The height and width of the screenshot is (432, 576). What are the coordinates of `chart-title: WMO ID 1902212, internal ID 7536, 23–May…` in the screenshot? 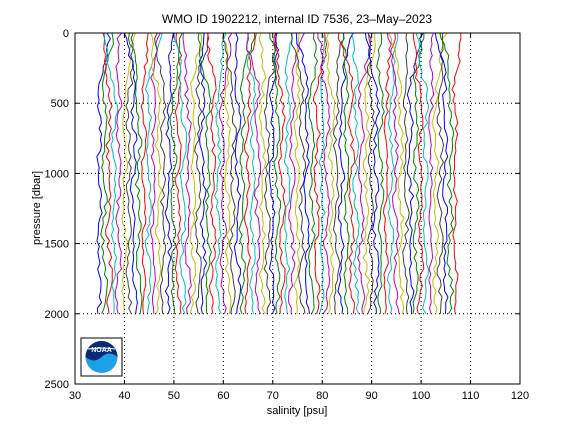 It's located at (297, 19).